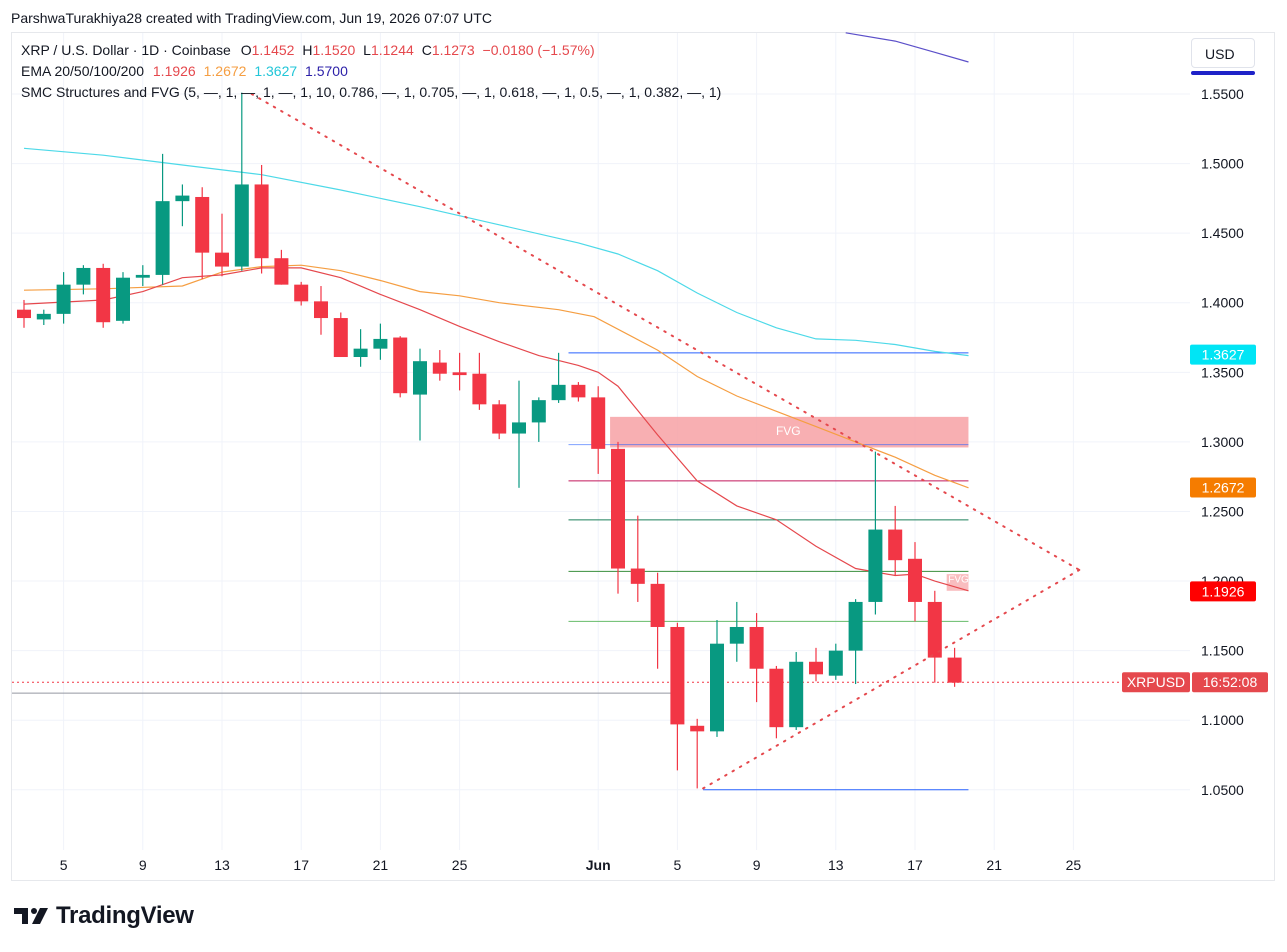 This screenshot has height=952, width=1287. What do you see at coordinates (757, 865) in the screenshot?
I see `x-tick-label: 9` at bounding box center [757, 865].